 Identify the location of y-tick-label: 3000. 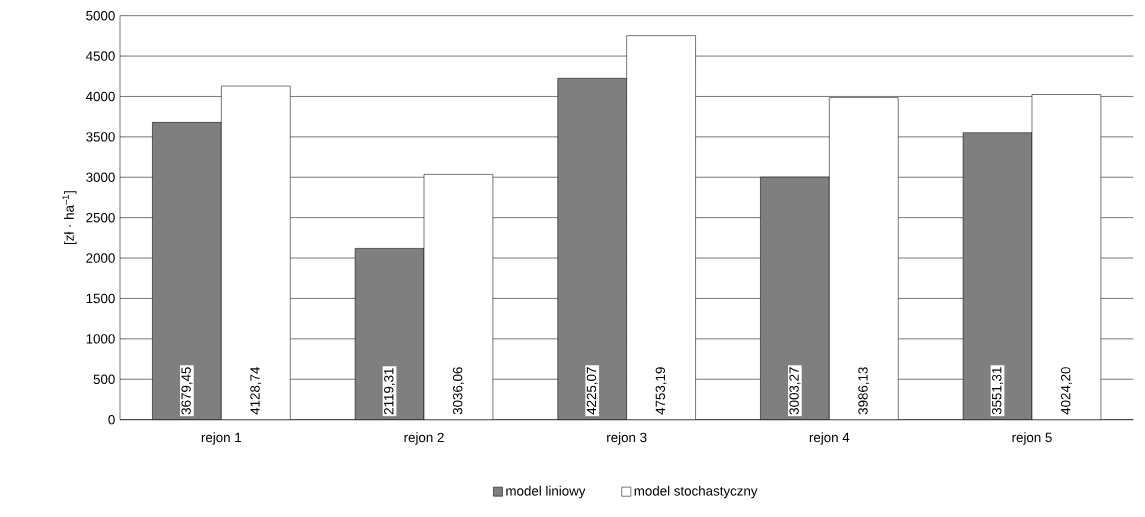
(100, 177).